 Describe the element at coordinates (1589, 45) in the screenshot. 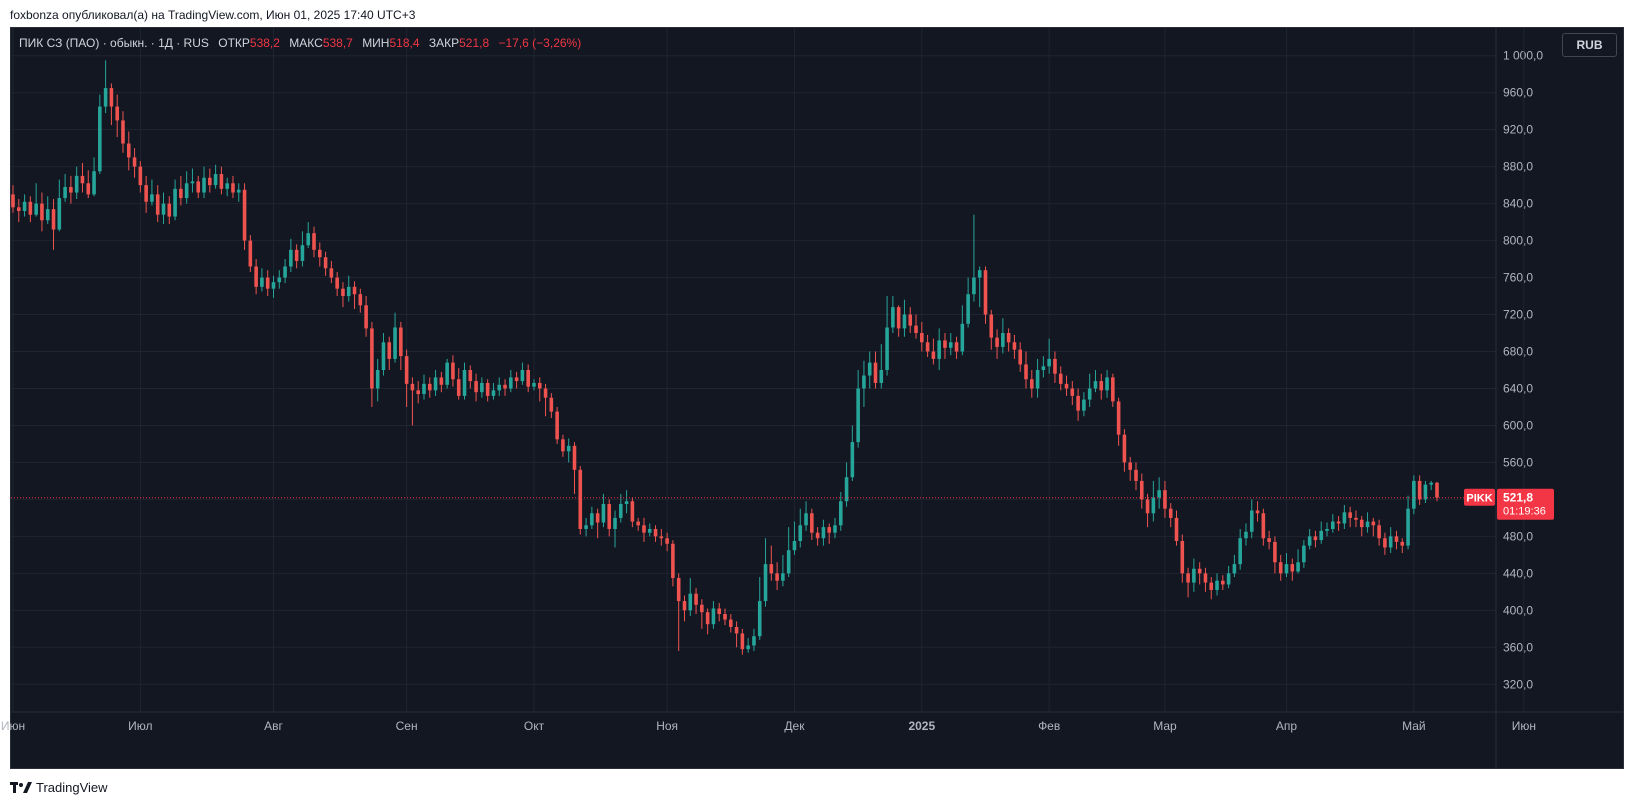

I see `currency-button: RUB` at that location.